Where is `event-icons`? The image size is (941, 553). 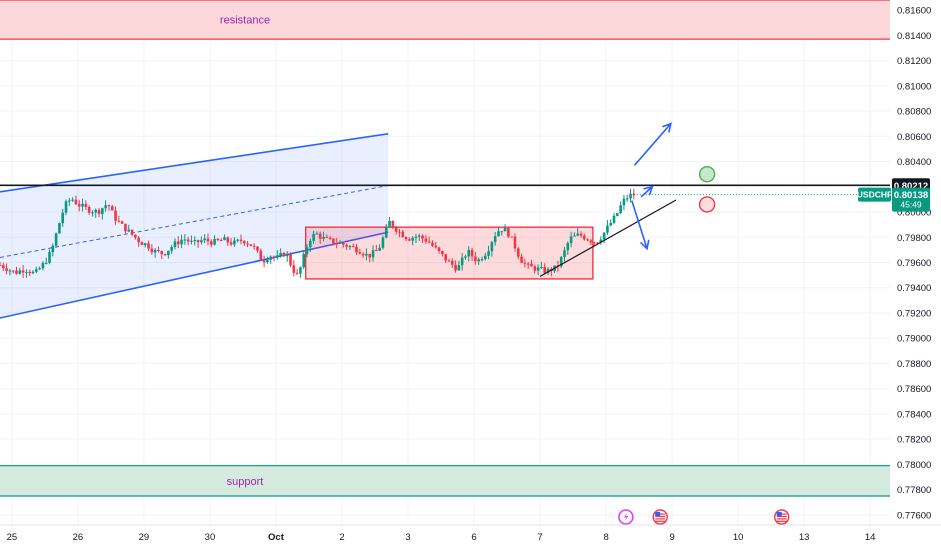 event-icons is located at coordinates (704, 517).